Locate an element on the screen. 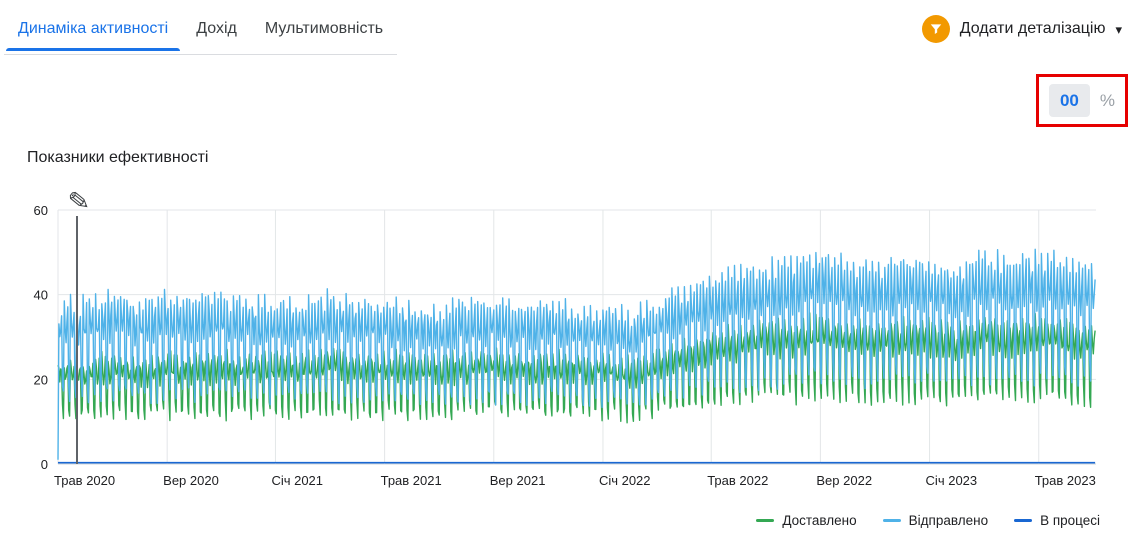 The width and height of the screenshot is (1144, 547). legend-label-in-progress: В процесі is located at coordinates (1070, 520).